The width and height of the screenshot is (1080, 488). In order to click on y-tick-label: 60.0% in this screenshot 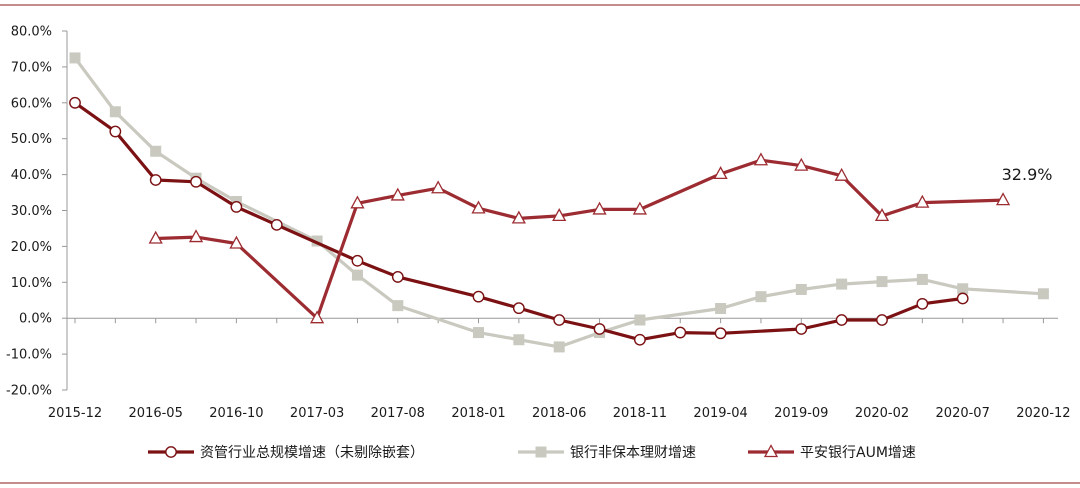, I will do `click(31, 103)`.